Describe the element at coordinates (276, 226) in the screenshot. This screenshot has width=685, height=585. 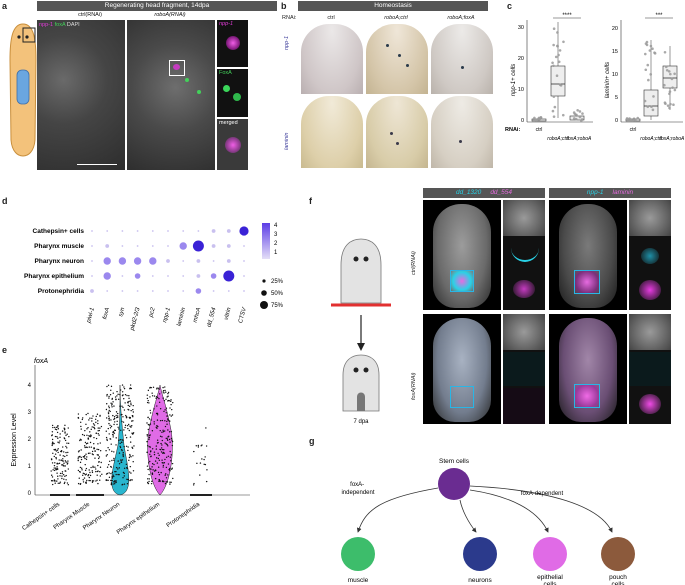
I see `d-scale-4: 4` at that location.